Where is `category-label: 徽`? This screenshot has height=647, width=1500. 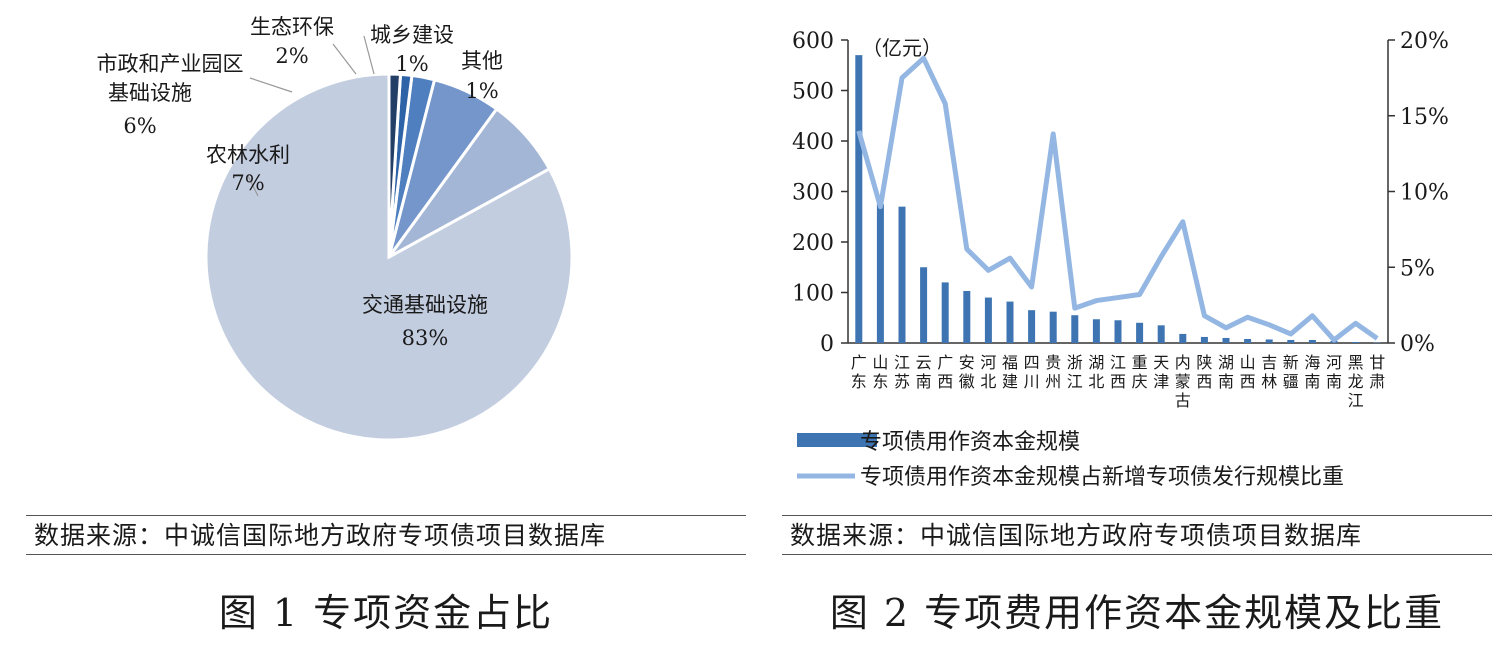
category-label: 徽 is located at coordinates (967, 381).